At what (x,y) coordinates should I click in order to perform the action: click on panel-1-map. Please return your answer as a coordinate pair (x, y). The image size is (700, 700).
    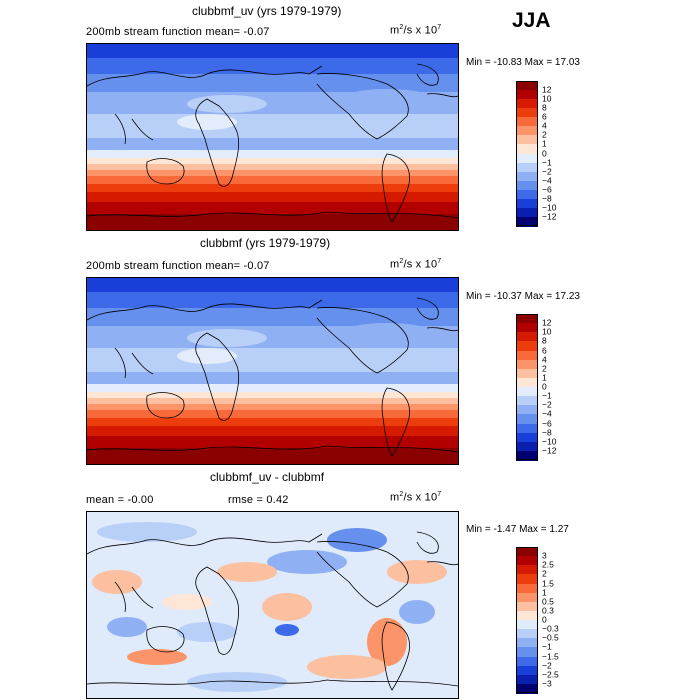
    Looking at the image, I should click on (272, 137).